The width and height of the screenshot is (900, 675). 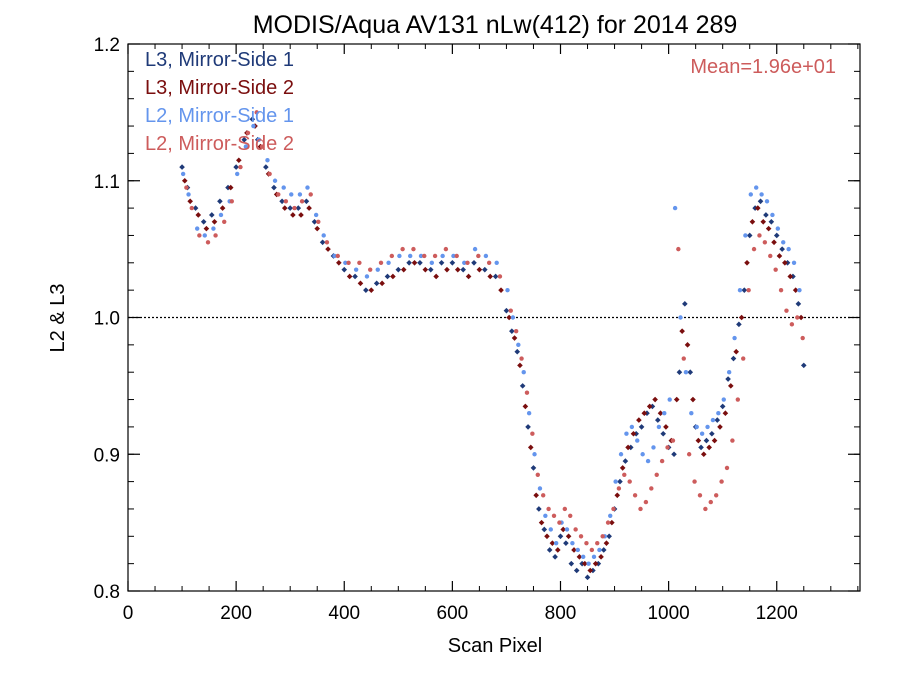 I want to click on x-tick-label: 0, so click(x=128, y=613).